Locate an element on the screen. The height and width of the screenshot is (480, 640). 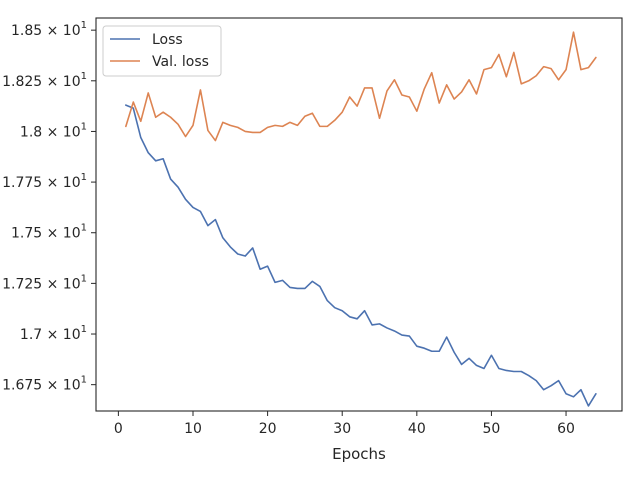
y-tick-label: 1.675 × 10¹ is located at coordinates (44, 384).